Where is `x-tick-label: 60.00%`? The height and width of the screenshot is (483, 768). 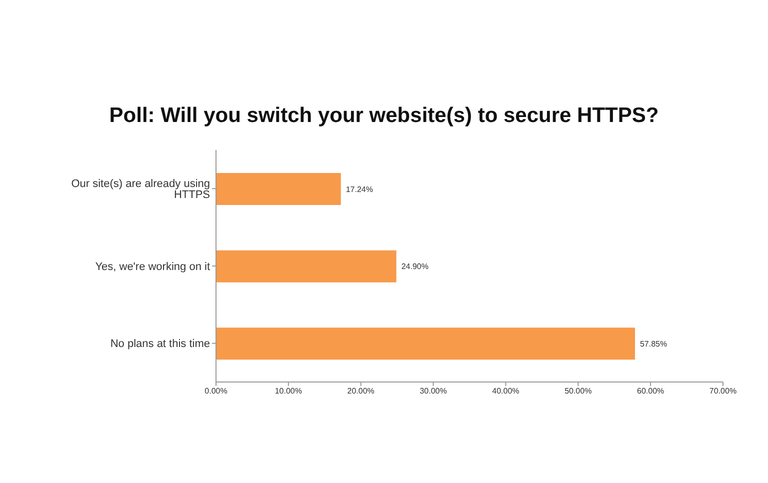
x-tick-label: 60.00% is located at coordinates (650, 391).